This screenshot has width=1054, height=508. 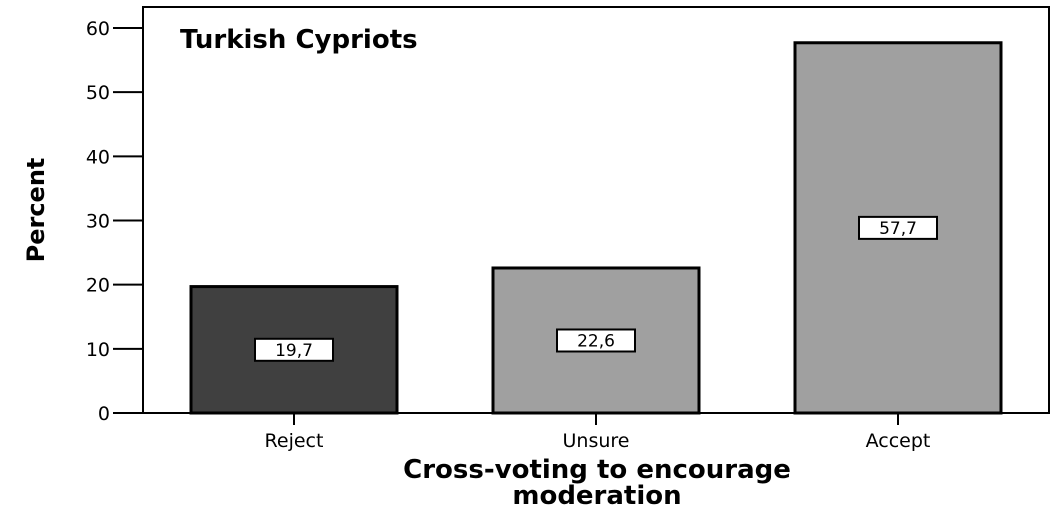 I want to click on data-label: 22,6, so click(x=596, y=341).